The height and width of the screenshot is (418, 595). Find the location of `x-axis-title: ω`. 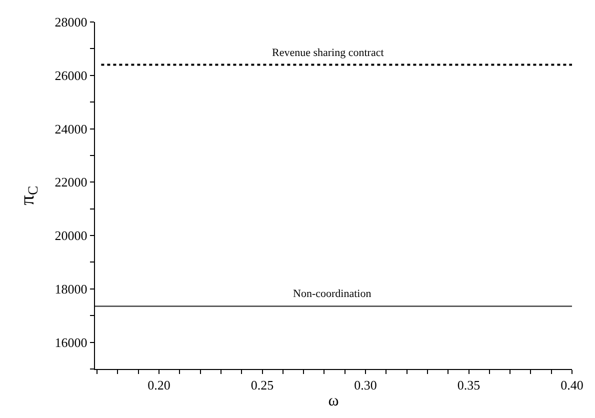

x-axis-title: ω is located at coordinates (333, 401).